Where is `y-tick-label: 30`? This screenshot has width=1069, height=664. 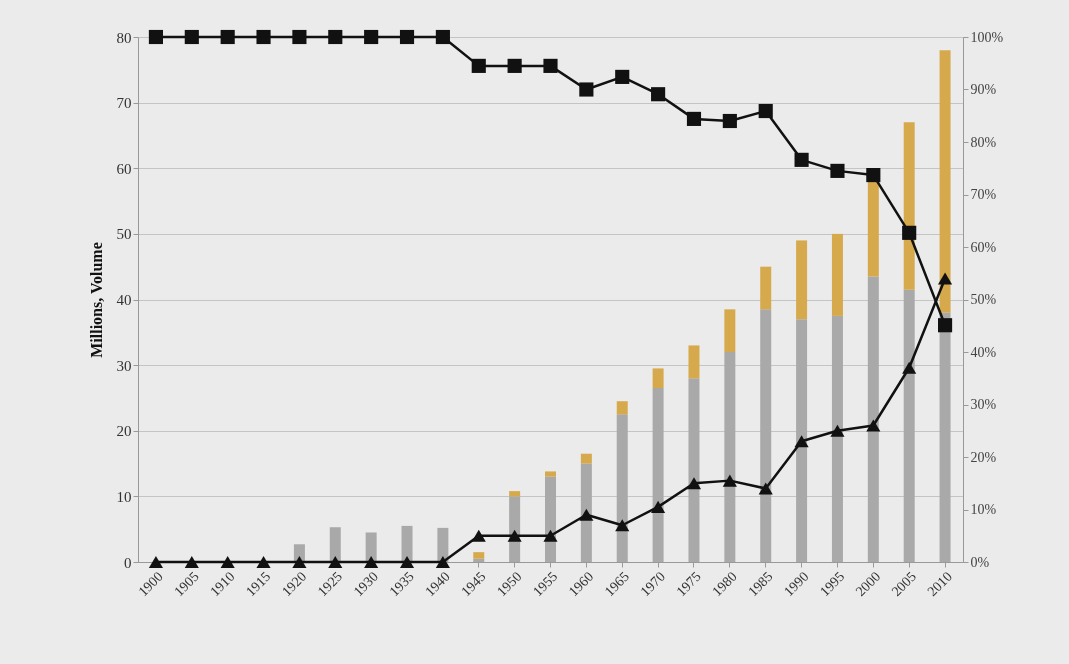 y-tick-label: 30 is located at coordinates (124, 365).